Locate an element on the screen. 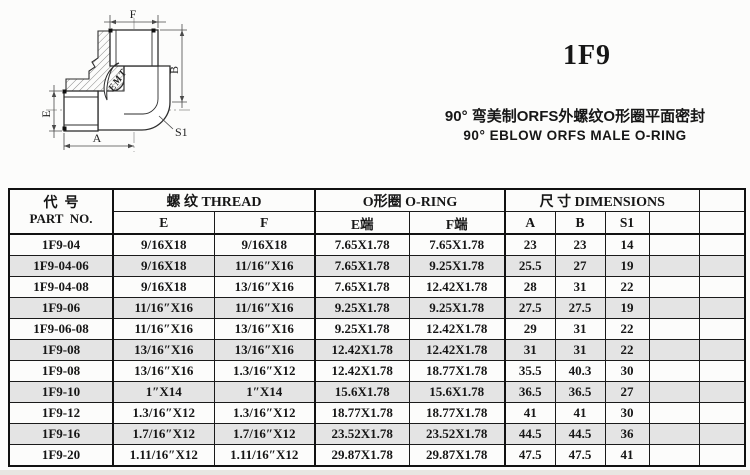 The height and width of the screenshot is (475, 750). header-col-f-end: F端 is located at coordinates (457, 223).